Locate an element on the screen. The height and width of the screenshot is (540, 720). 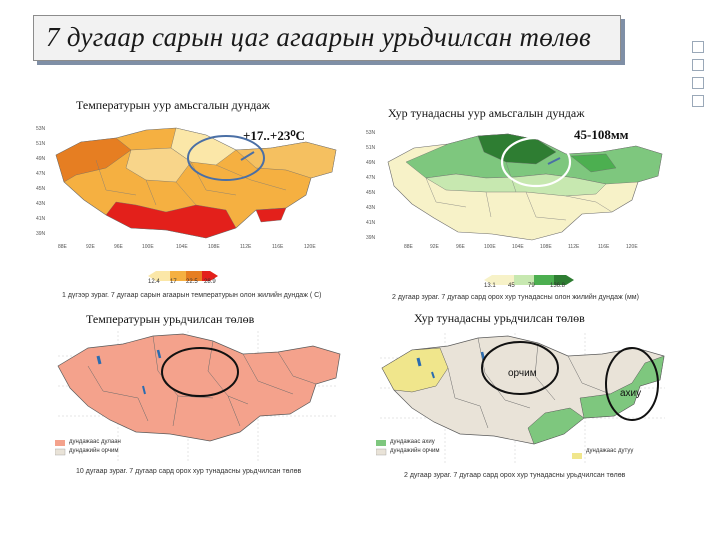
precip-forecast-legend-2: дундажаас дутуу is located at coordinates (610, 451).